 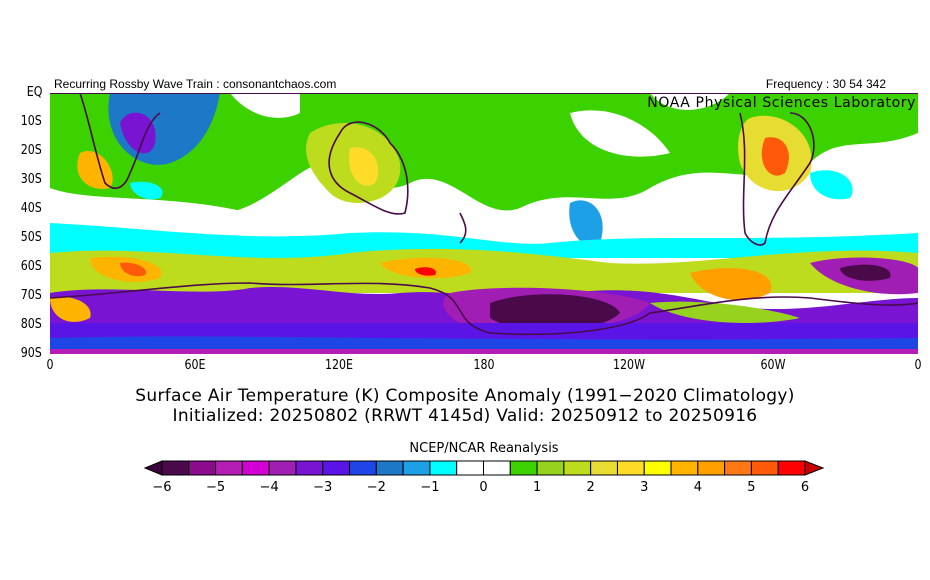 What do you see at coordinates (31, 266) in the screenshot?
I see `lat-tick: 60S` at bounding box center [31, 266].